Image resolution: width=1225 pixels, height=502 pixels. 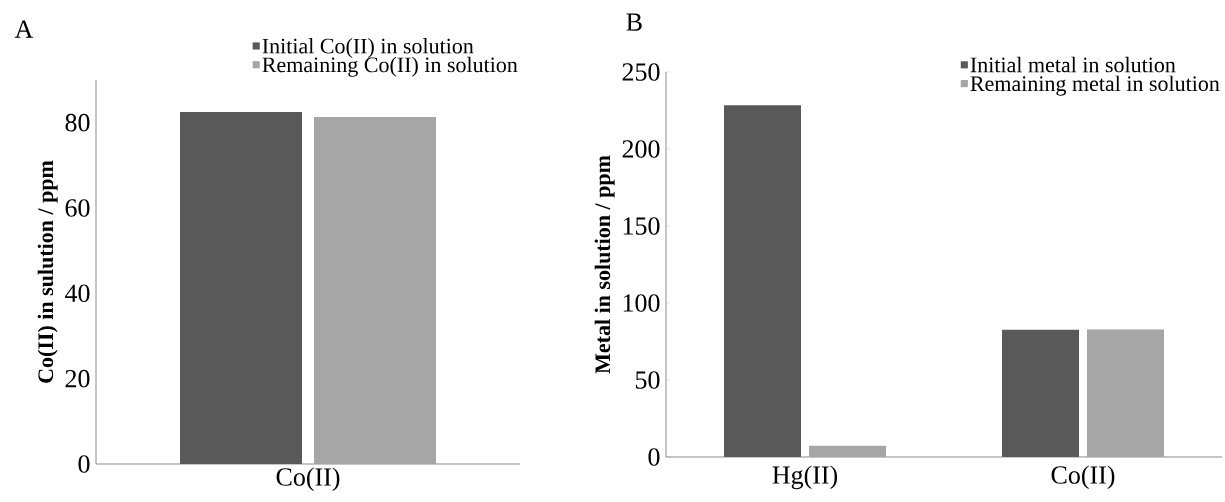 I want to click on legend-label: Remaining Co(II) in solution, so click(x=390, y=66).